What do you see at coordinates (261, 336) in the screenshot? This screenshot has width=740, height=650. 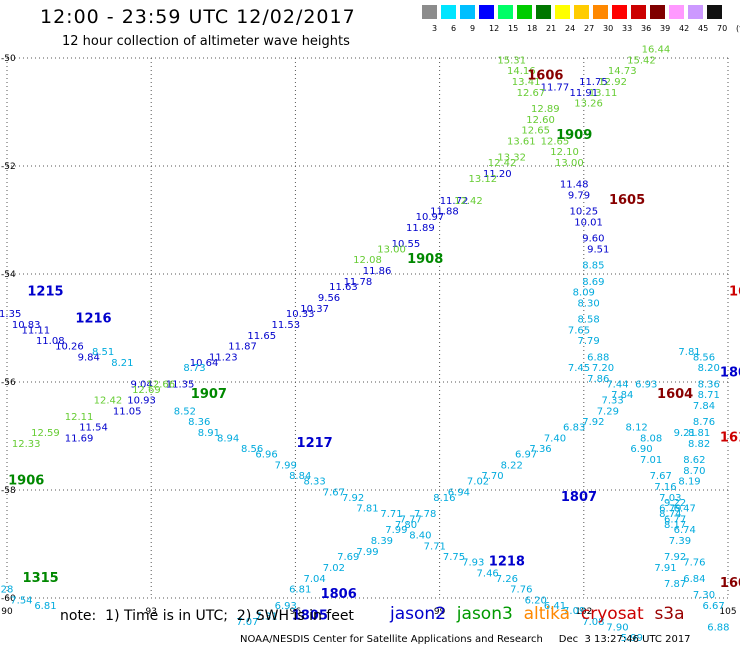 I see `wave-height-value: 11.65` at bounding box center [261, 336].